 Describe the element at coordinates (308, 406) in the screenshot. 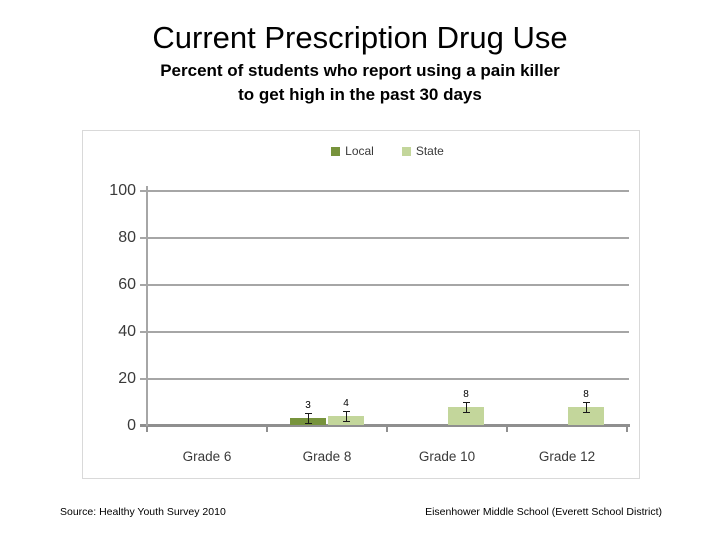

I see `data-label-bar-local-grade-8: 3` at that location.